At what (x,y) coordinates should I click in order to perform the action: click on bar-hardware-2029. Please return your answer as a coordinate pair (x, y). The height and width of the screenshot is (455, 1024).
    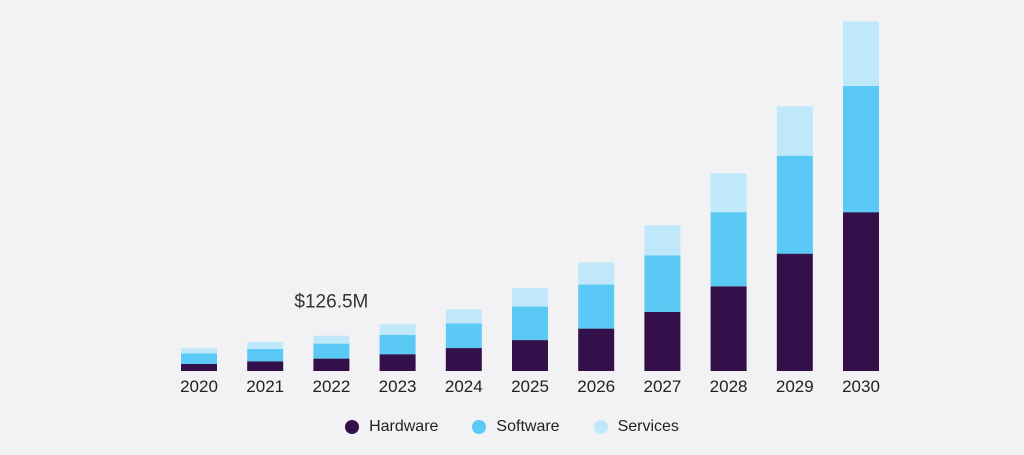
    Looking at the image, I should click on (794, 312).